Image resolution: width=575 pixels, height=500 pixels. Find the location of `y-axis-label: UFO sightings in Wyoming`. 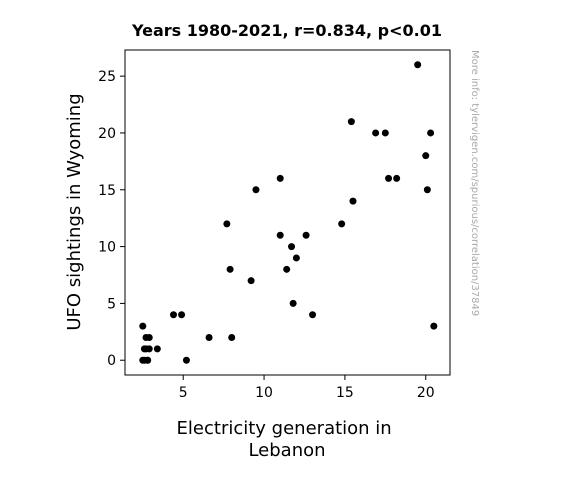

y-axis-label: UFO sightings in Wyoming is located at coordinates (74, 211).